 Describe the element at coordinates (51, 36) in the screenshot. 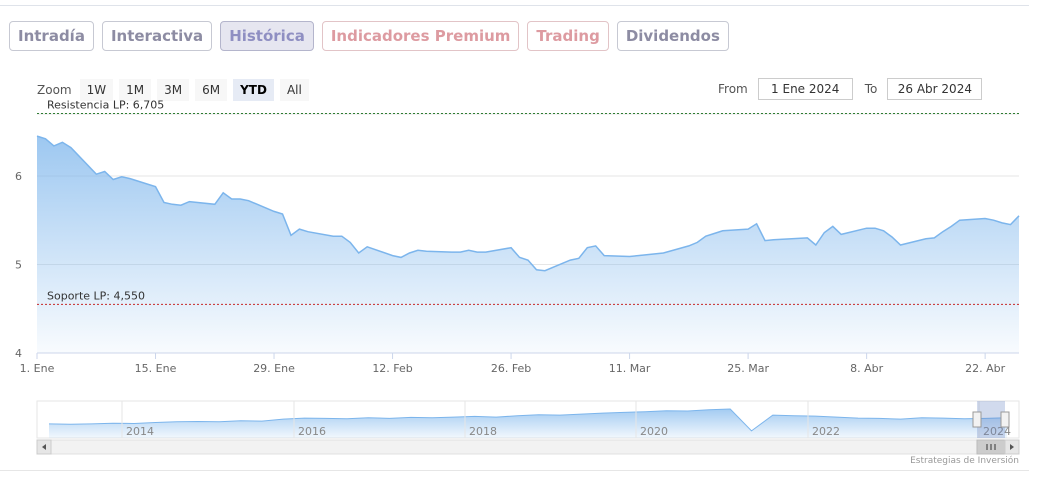

I see `tab-intradia: Intradía` at that location.